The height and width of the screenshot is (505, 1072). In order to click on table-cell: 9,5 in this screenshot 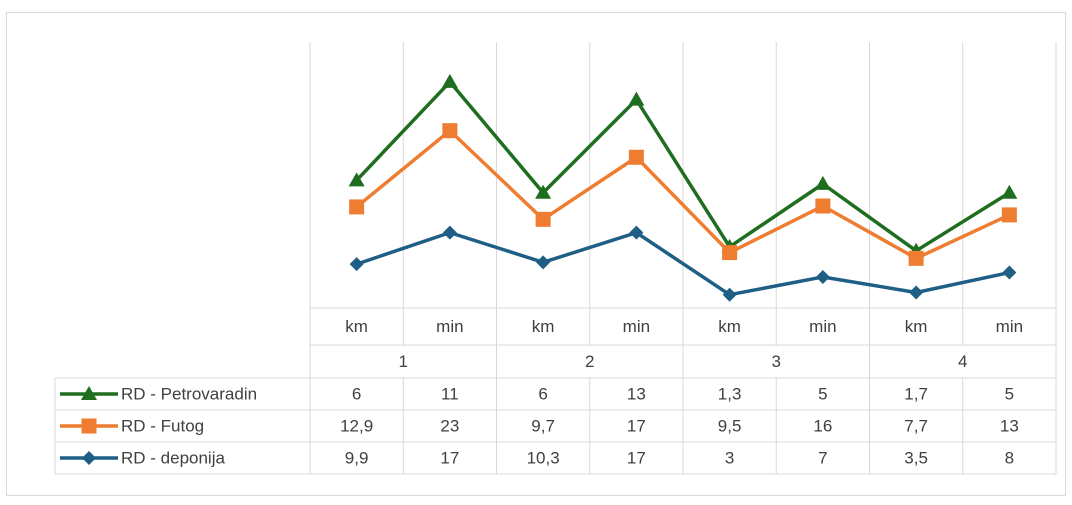, I will do `click(730, 425)`.